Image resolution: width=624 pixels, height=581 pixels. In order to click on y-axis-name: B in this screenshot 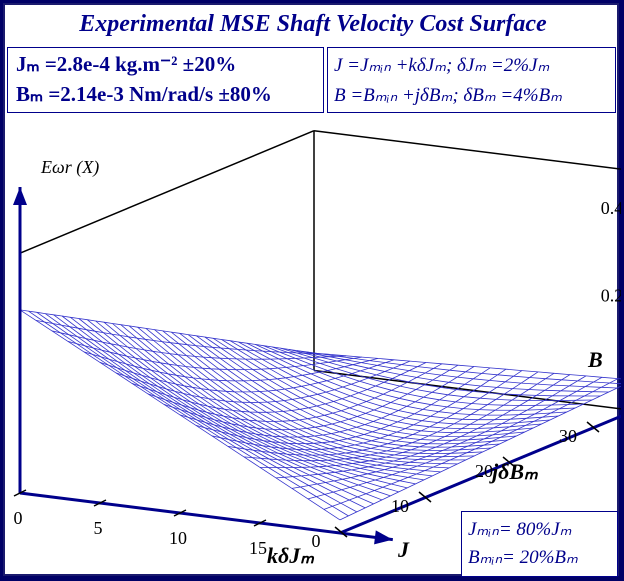, I will do `click(595, 359)`.